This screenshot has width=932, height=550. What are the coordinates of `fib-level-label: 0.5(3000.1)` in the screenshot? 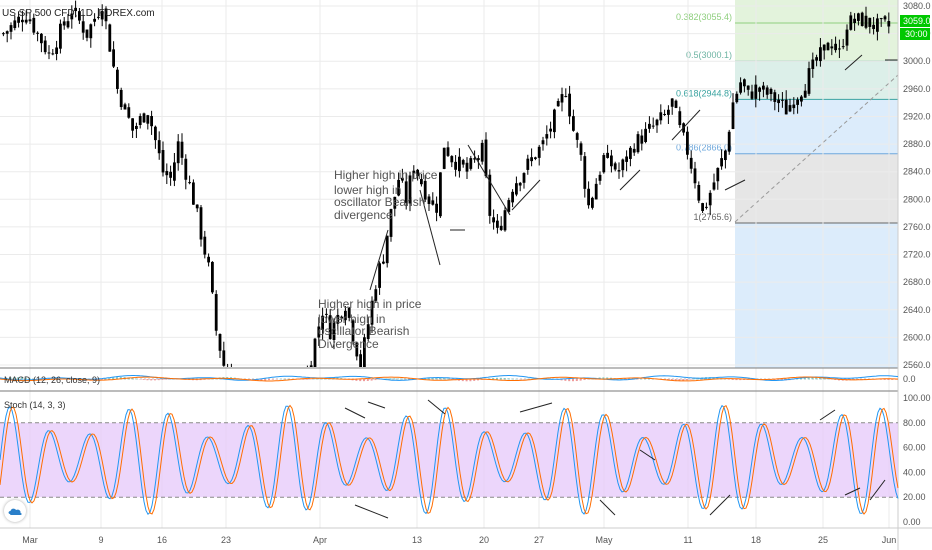 It's located at (709, 55).